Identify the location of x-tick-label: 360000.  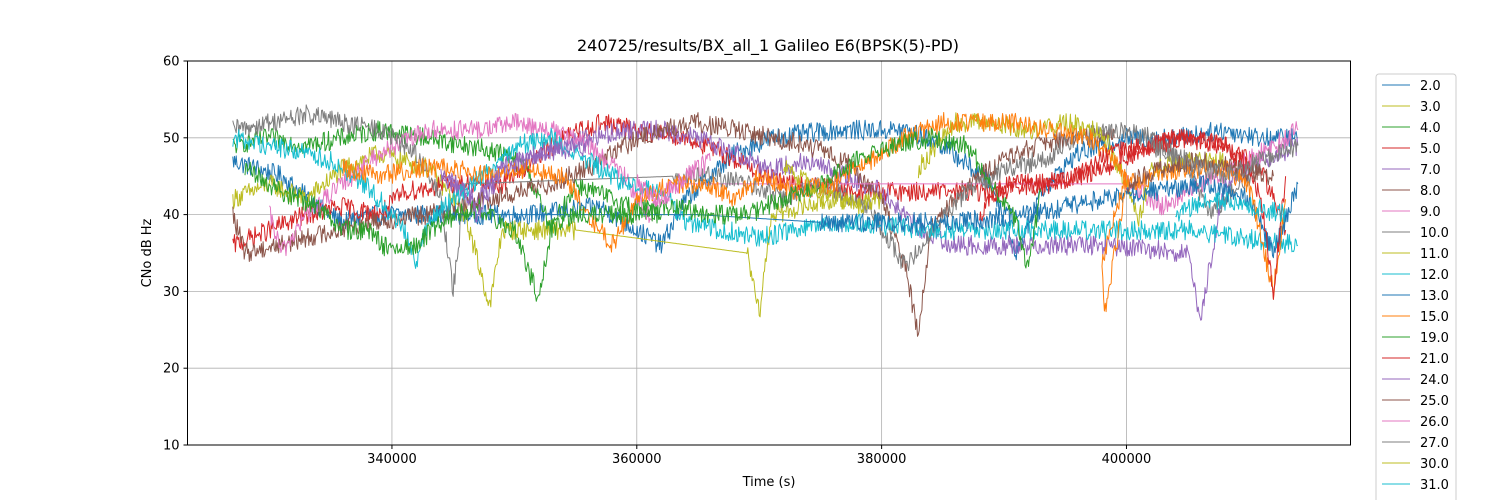
(637, 459).